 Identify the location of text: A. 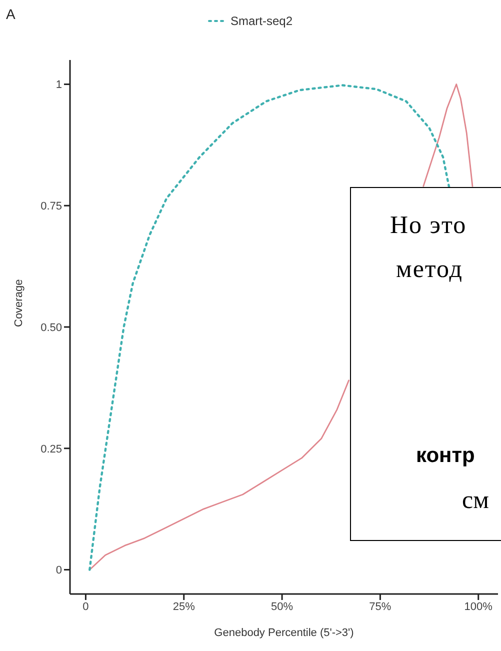
(11, 14).